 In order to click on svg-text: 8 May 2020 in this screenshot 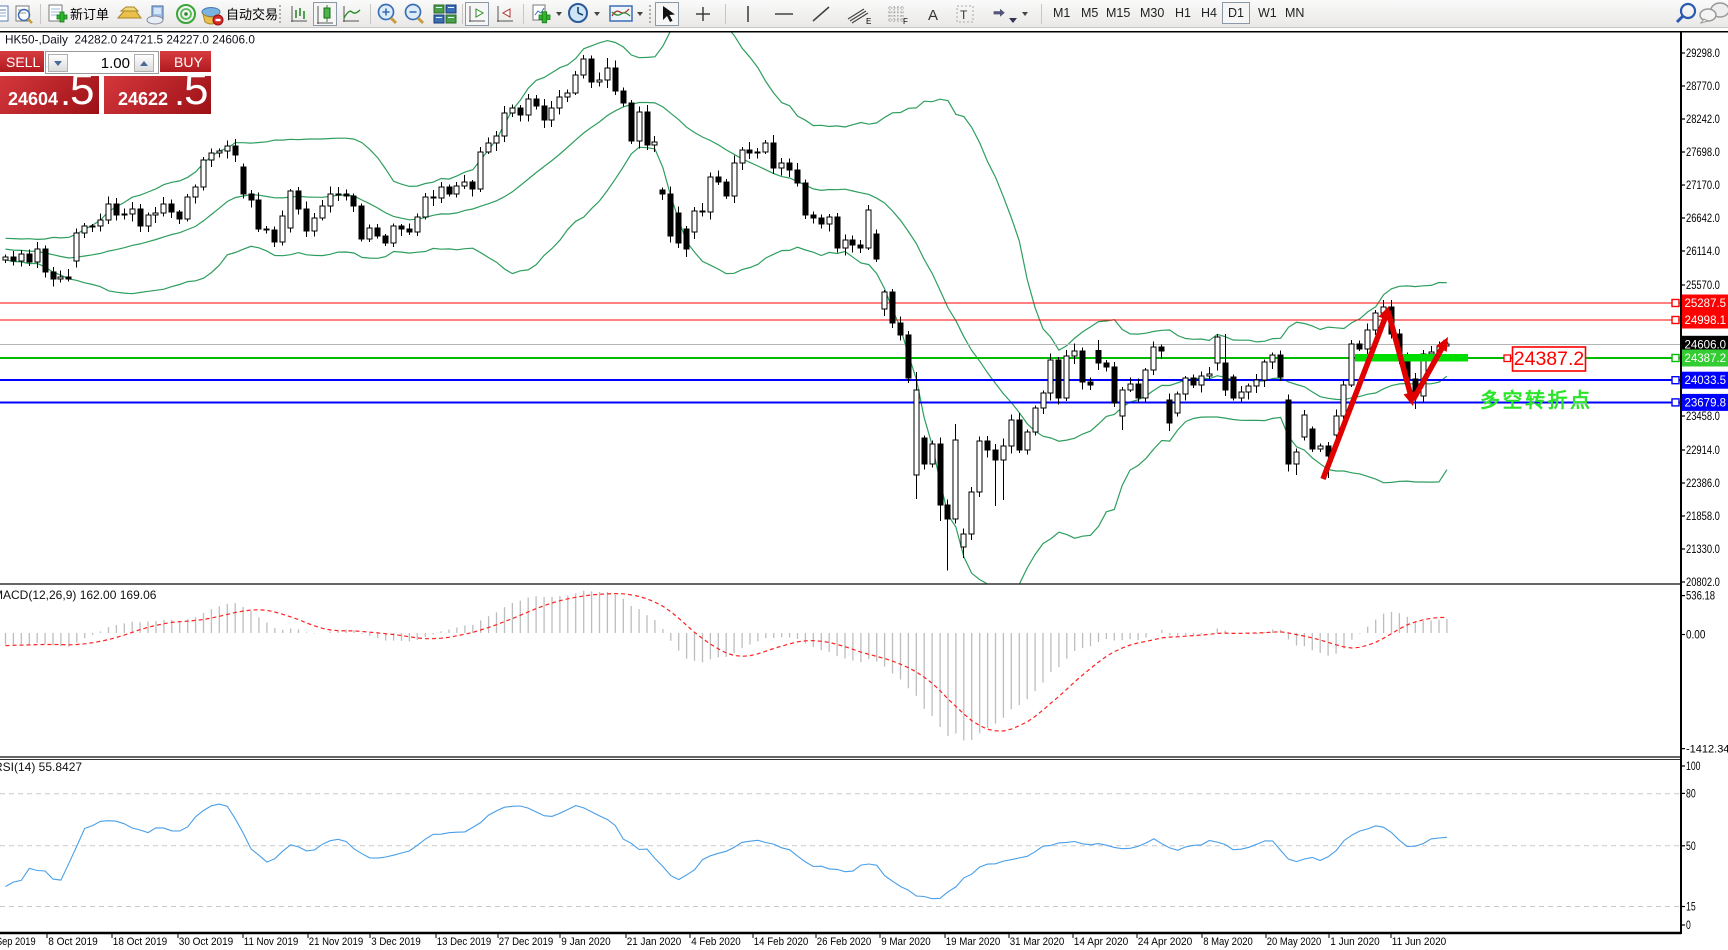, I will do `click(1228, 942)`.